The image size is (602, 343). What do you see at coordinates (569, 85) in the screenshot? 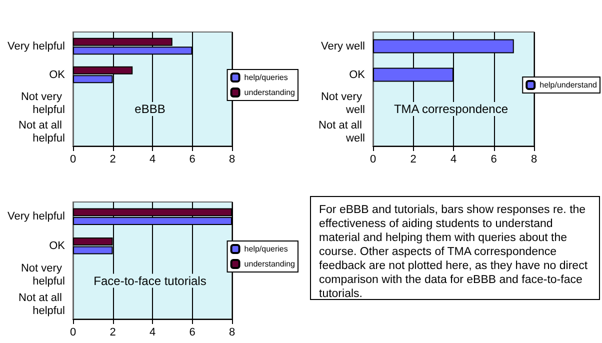
I see `legend-label: help/understand` at bounding box center [569, 85].